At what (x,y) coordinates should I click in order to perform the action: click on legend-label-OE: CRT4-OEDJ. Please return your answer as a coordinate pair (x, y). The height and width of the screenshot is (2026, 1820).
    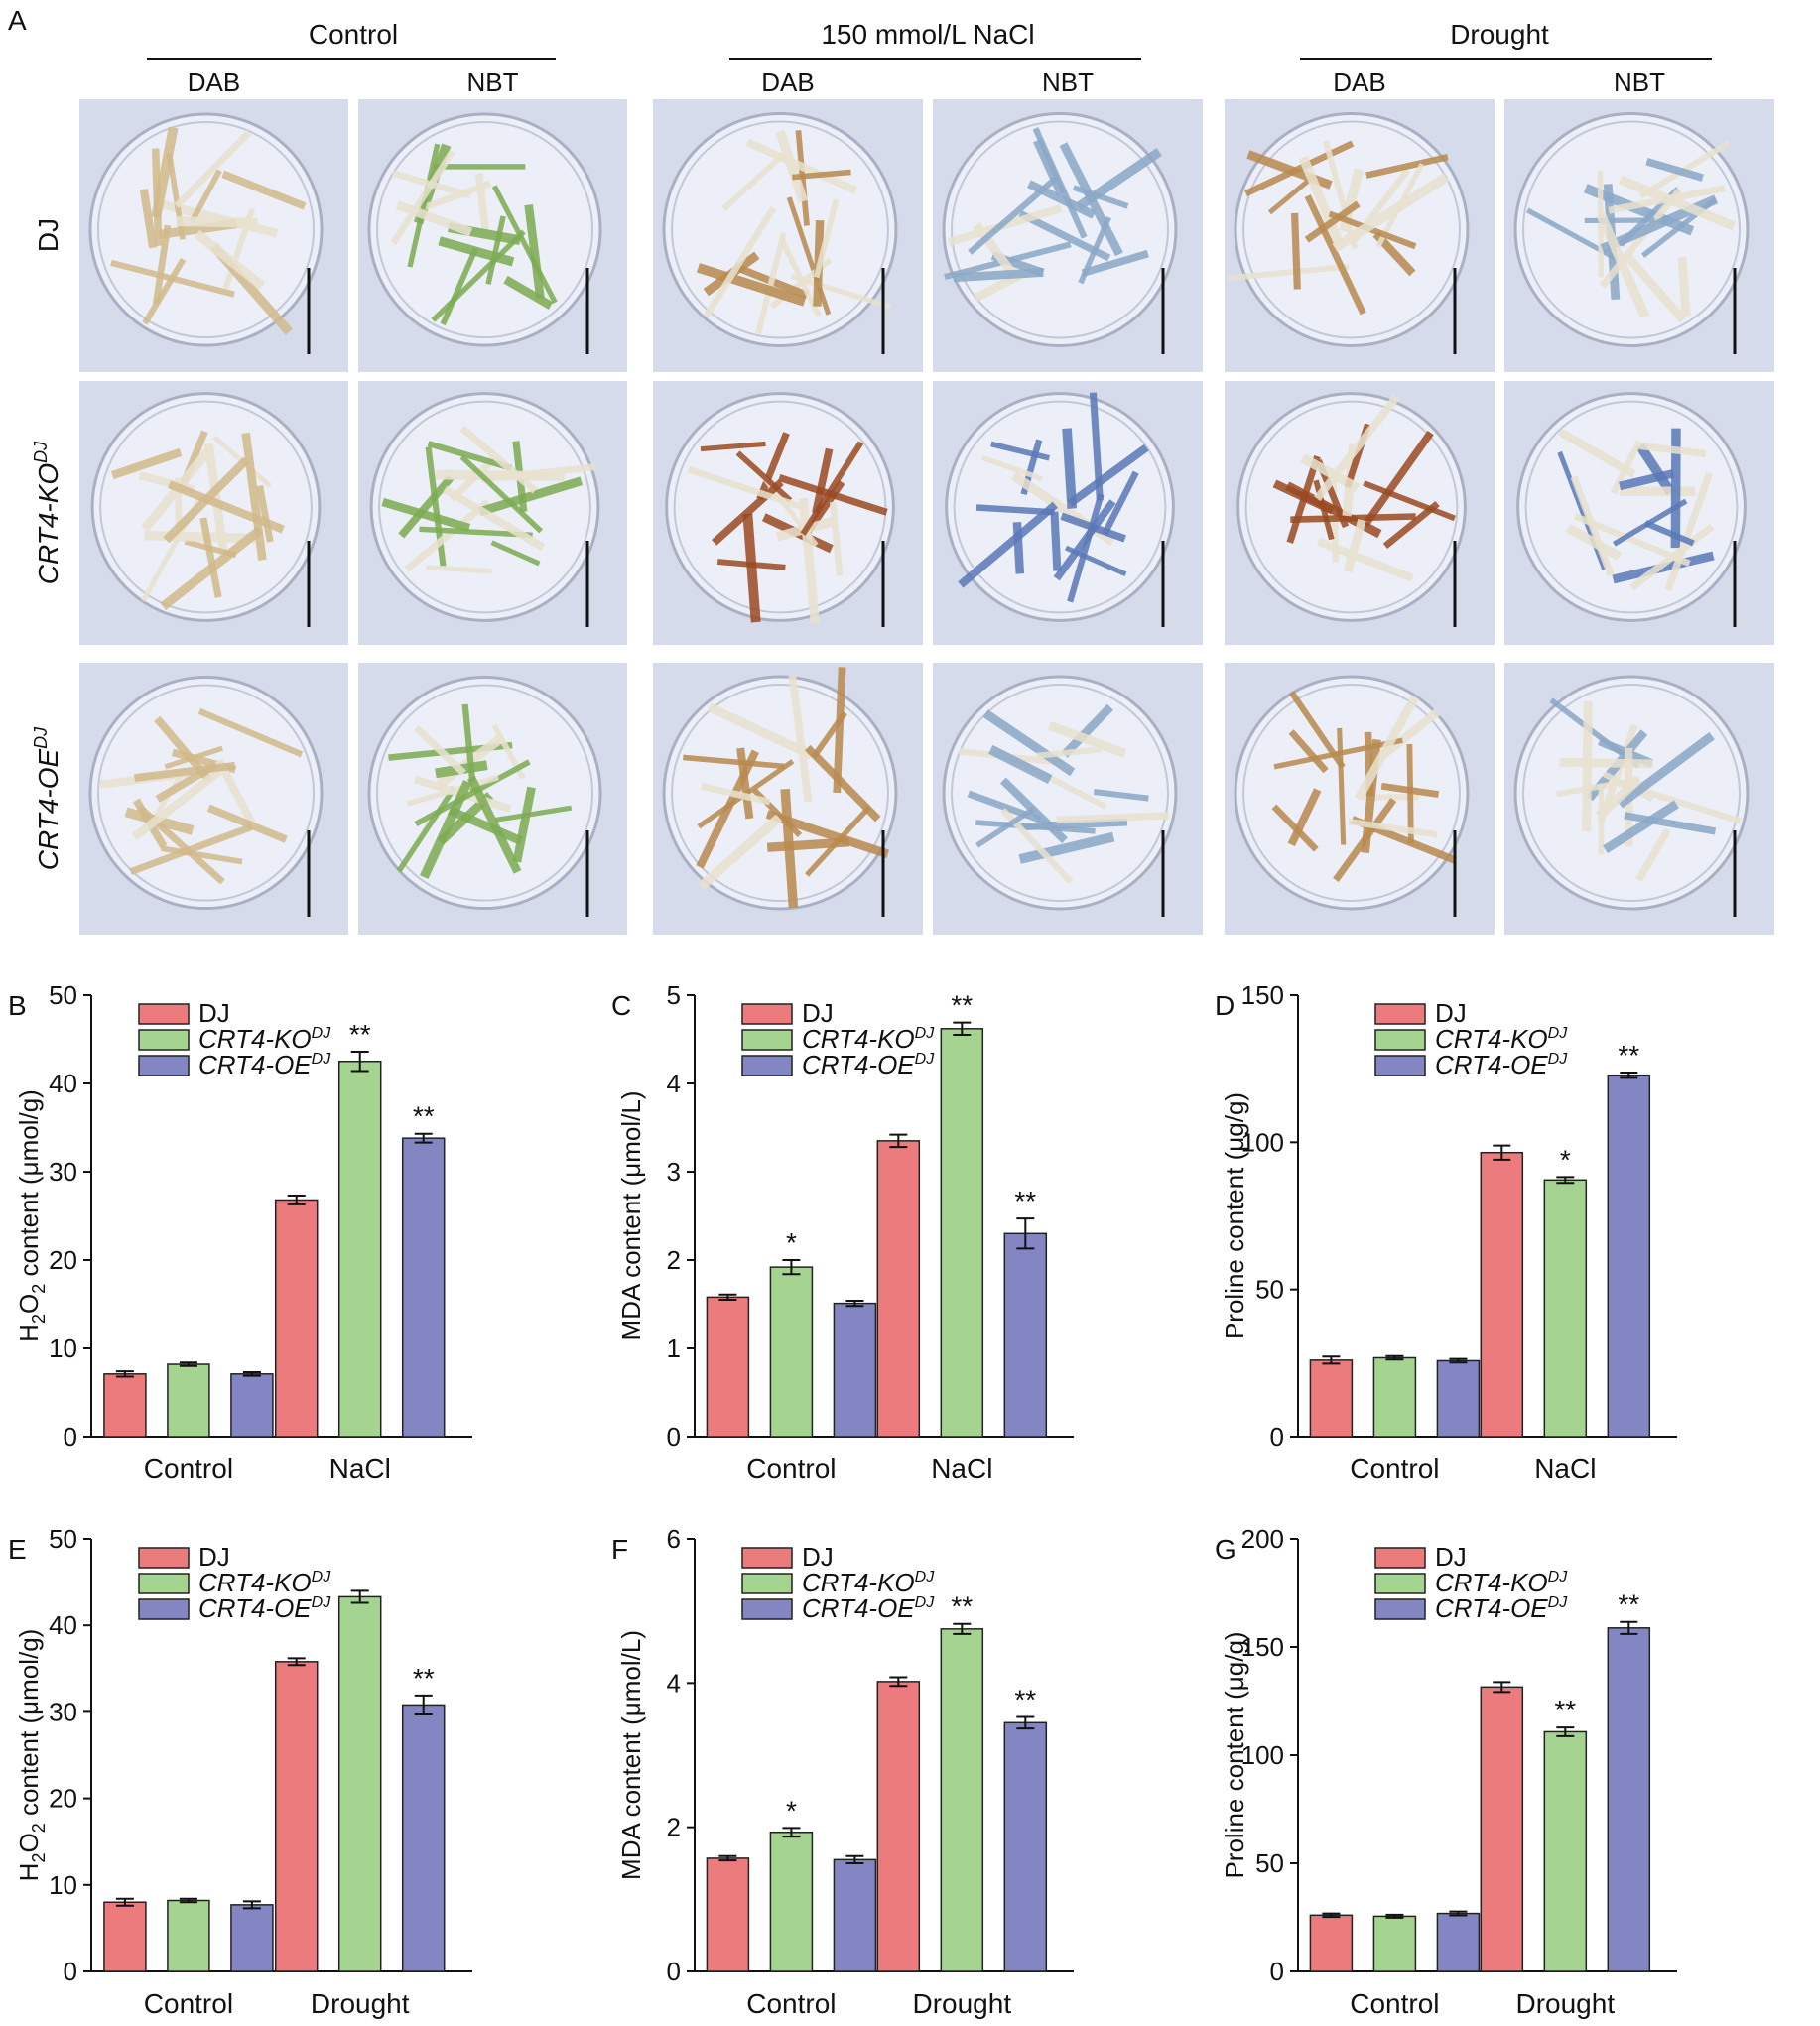
    Looking at the image, I should click on (1501, 1064).